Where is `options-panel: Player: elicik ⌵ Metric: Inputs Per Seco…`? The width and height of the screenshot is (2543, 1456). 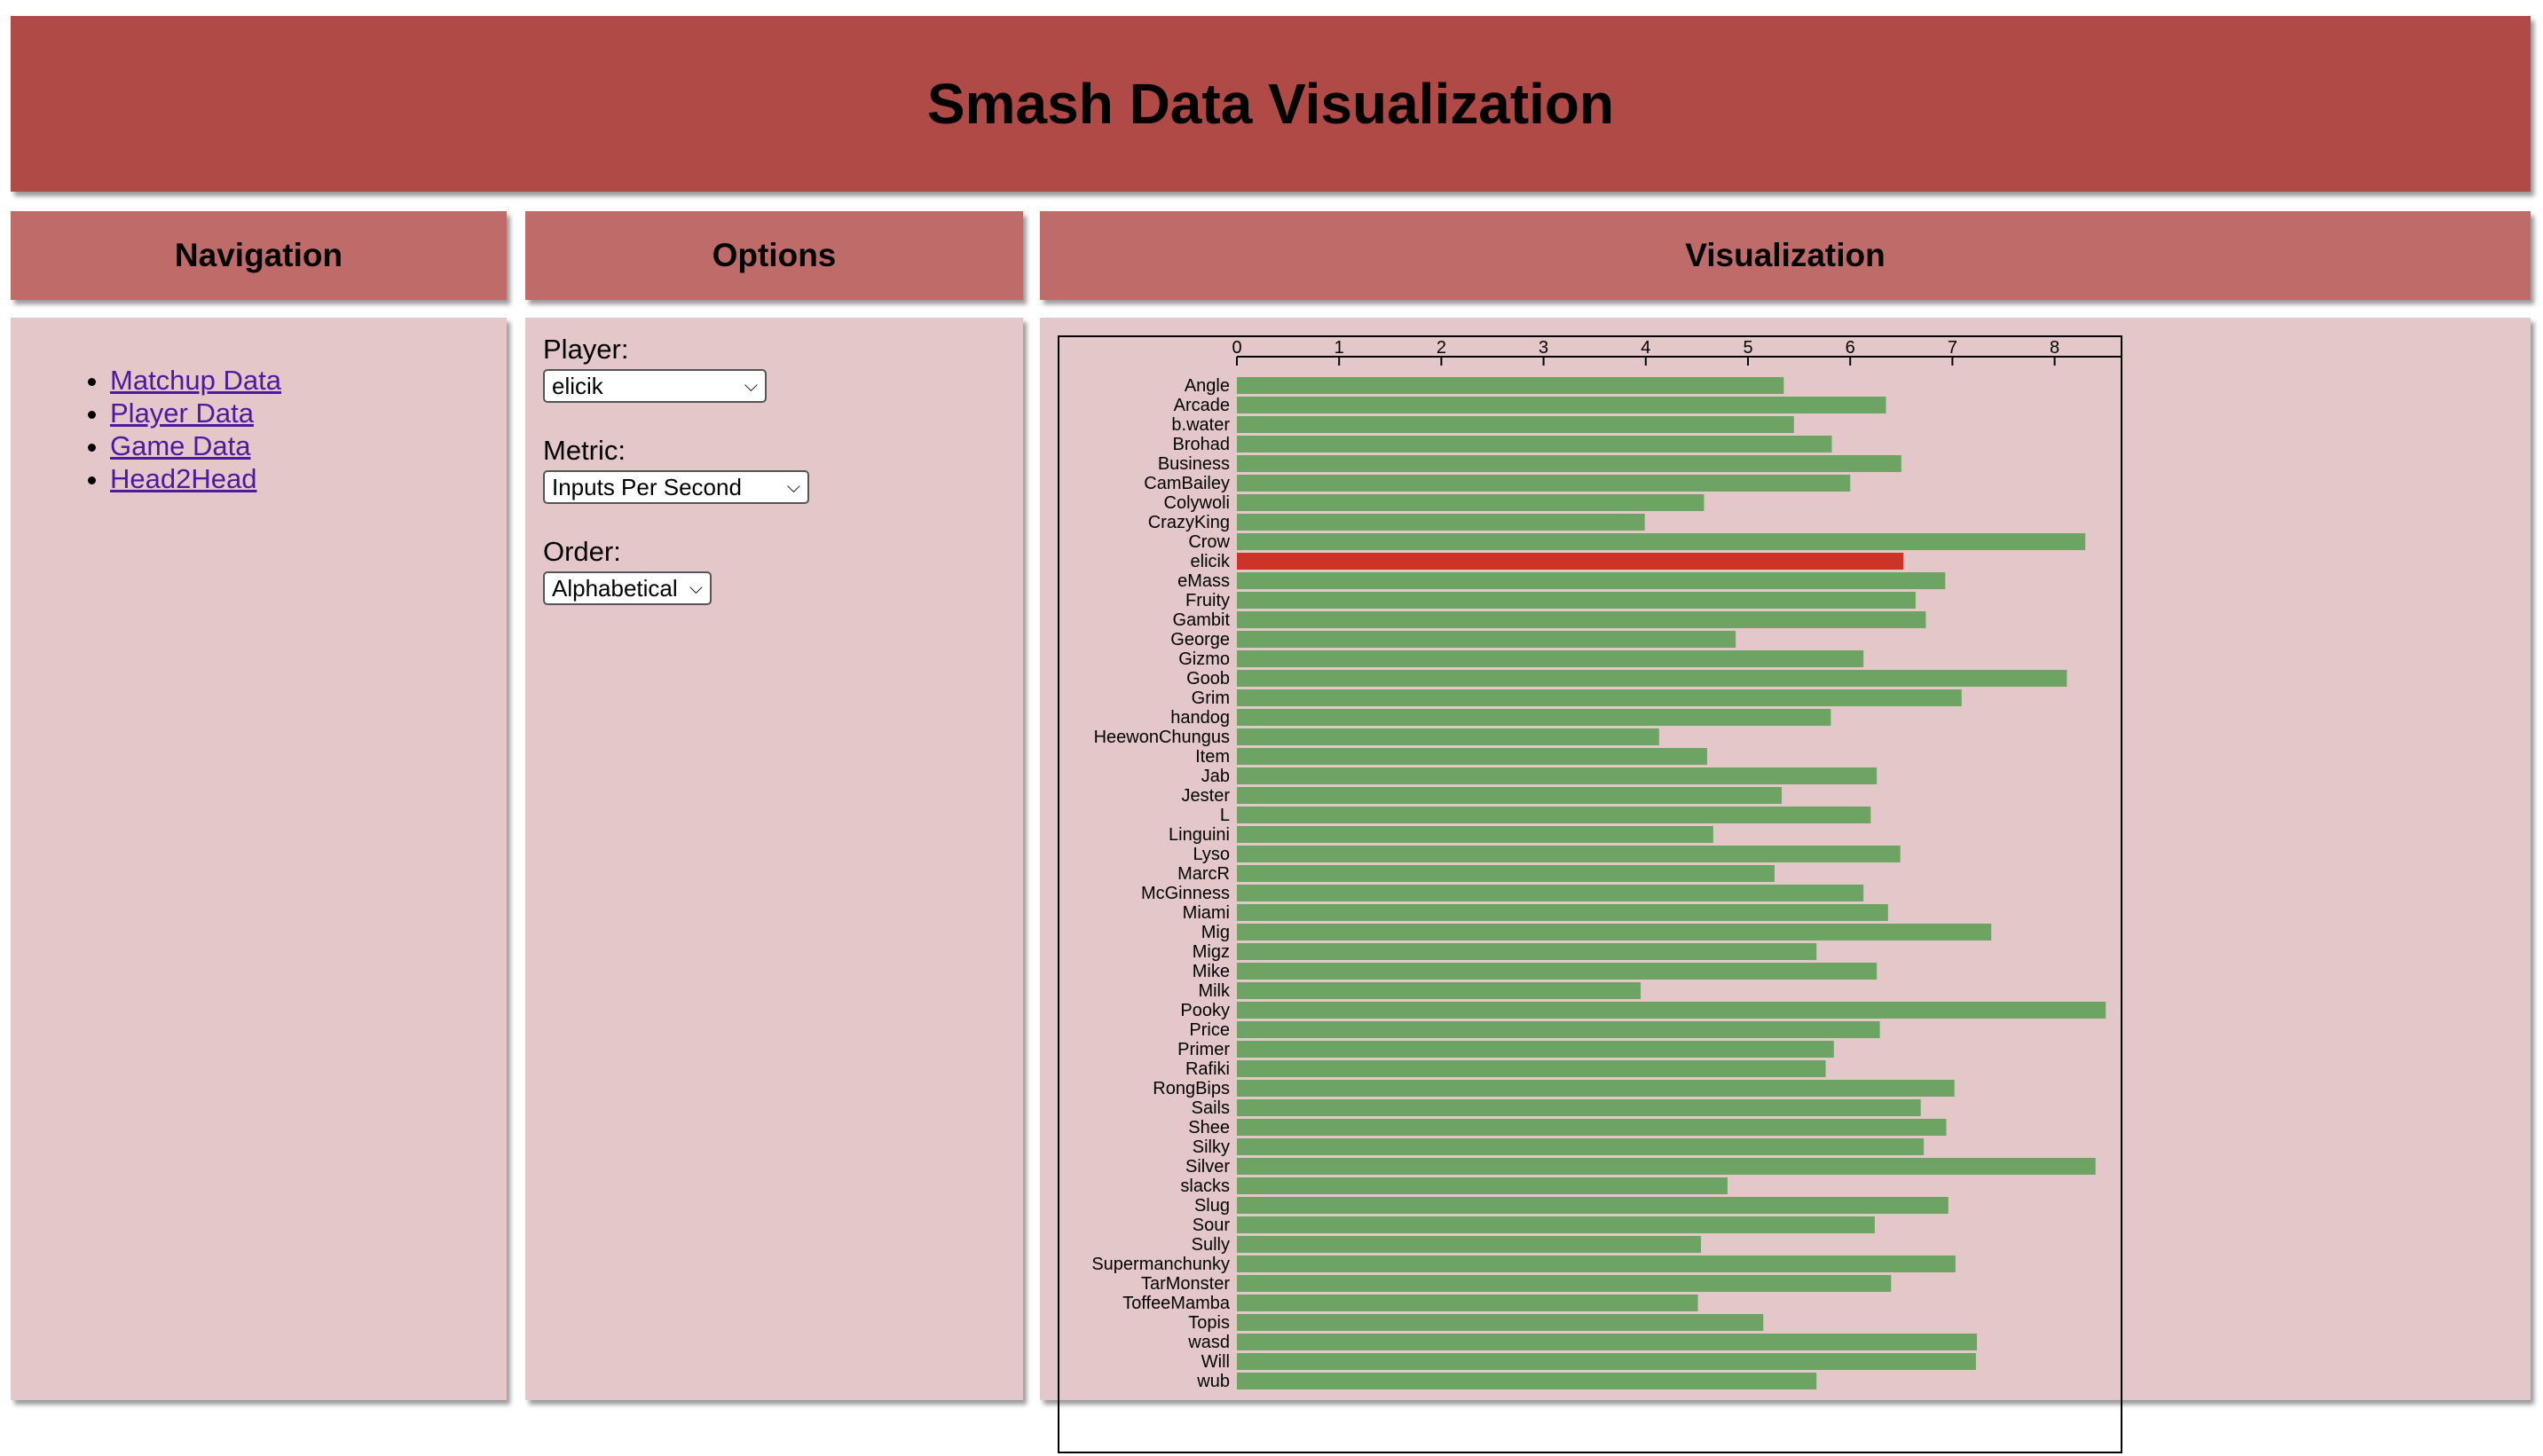
options-panel: Player: elicik ⌵ Metric: Inputs Per Seco… is located at coordinates (774, 859).